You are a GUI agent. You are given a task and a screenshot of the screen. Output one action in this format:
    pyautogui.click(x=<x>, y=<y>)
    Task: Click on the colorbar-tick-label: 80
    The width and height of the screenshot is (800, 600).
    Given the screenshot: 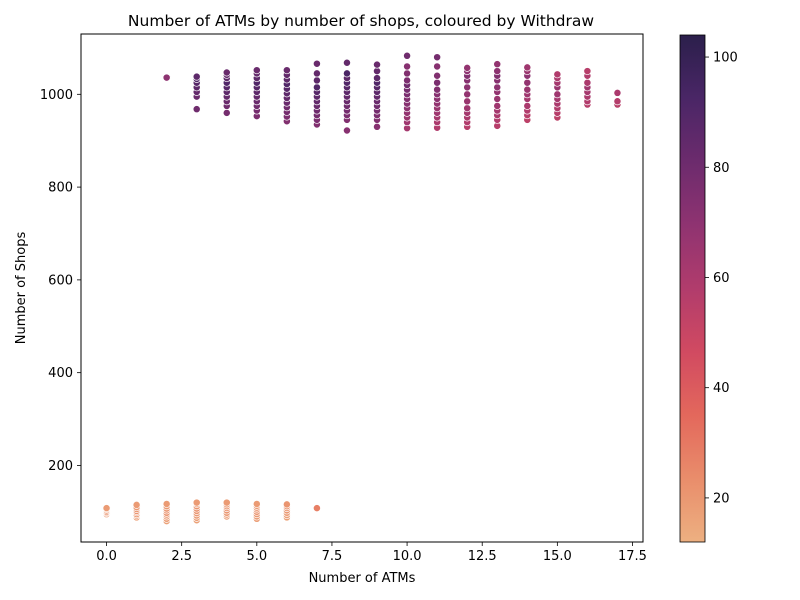 What is the action you would take?
    pyautogui.click(x=721, y=168)
    